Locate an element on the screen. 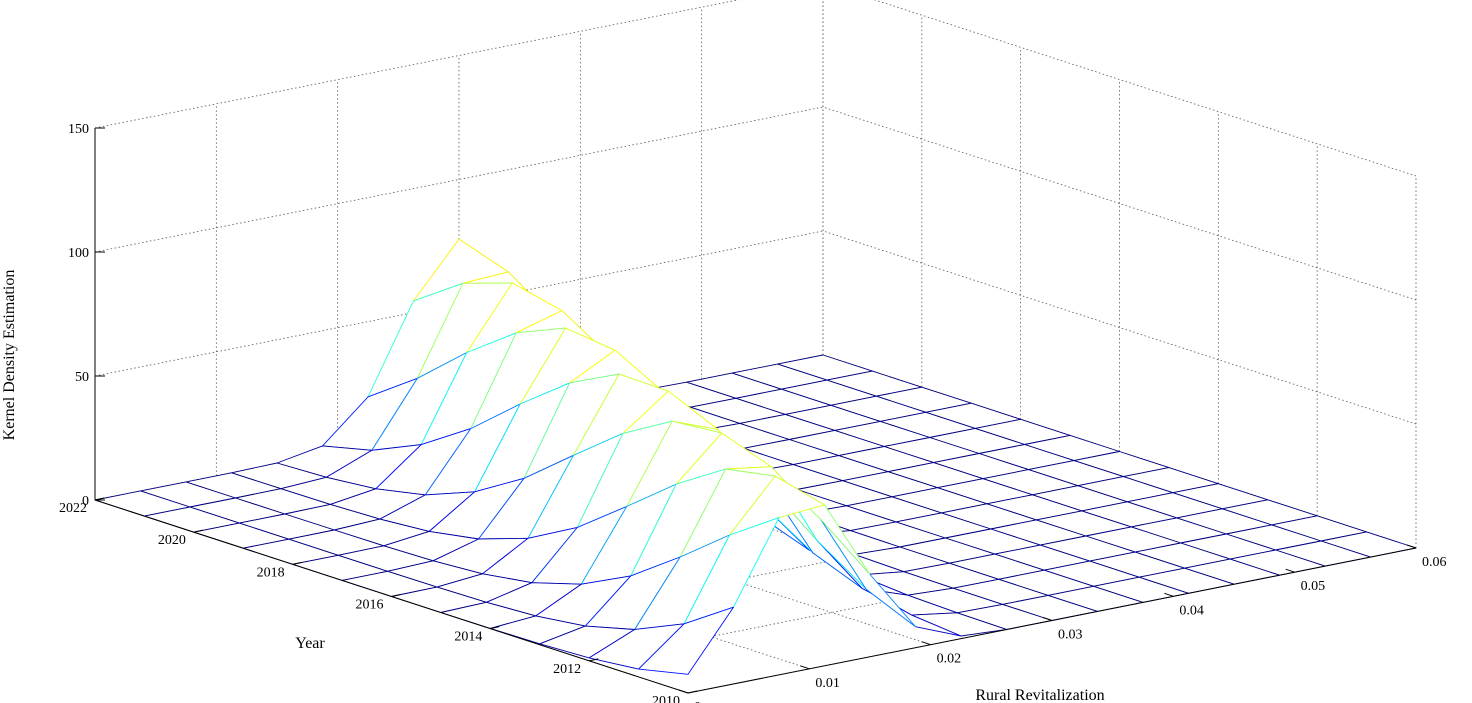 This screenshot has height=703, width=1472. z-tick-label: 150 is located at coordinates (78, 129).